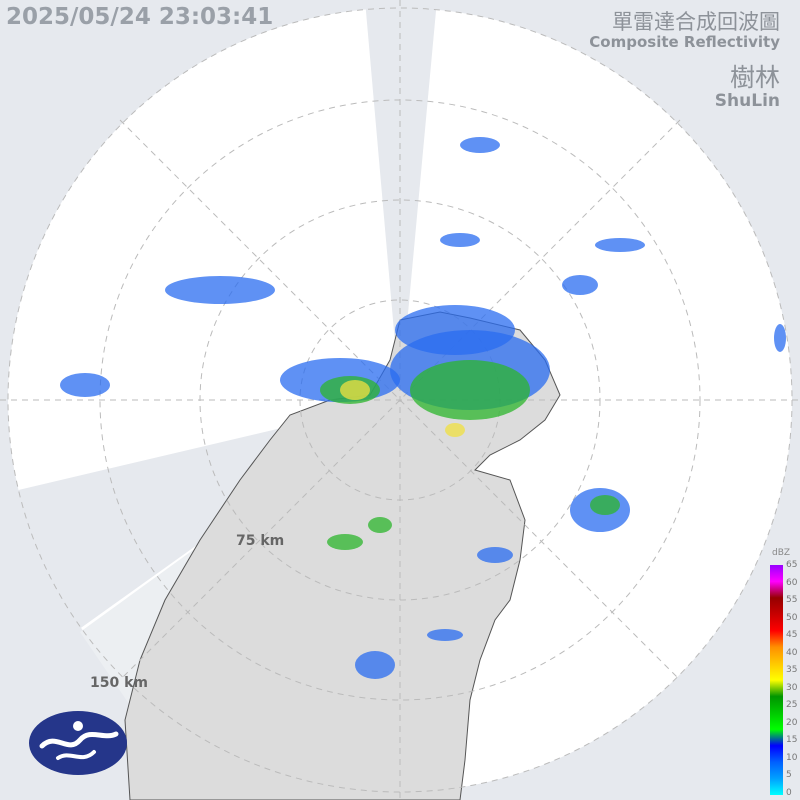 The image size is (800, 800). What do you see at coordinates (781, 553) in the screenshot?
I see `legend-unit: dBZ` at bounding box center [781, 553].